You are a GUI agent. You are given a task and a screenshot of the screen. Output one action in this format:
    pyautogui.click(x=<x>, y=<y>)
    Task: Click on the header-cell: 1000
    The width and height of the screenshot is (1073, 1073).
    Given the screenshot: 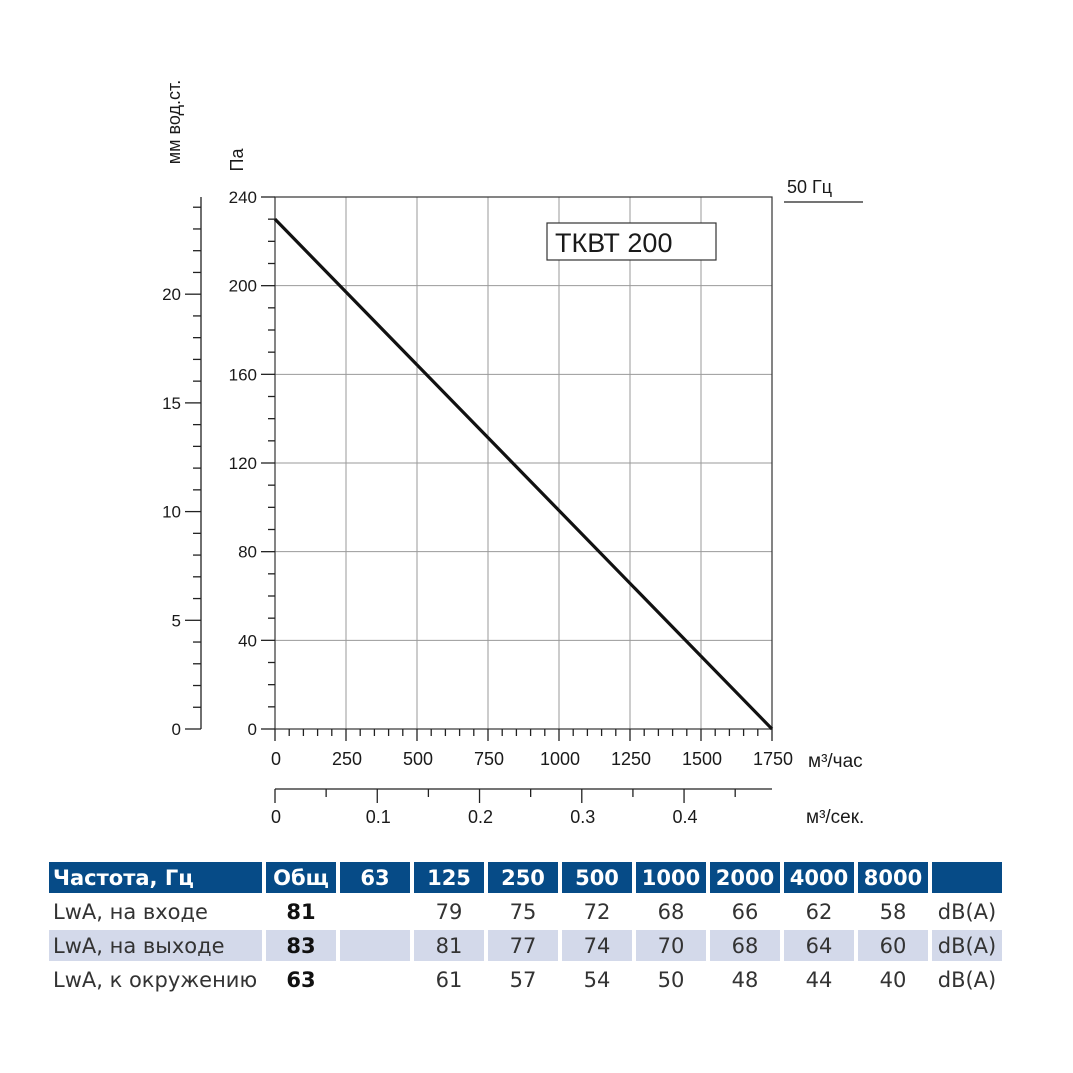 What is the action you would take?
    pyautogui.click(x=671, y=877)
    